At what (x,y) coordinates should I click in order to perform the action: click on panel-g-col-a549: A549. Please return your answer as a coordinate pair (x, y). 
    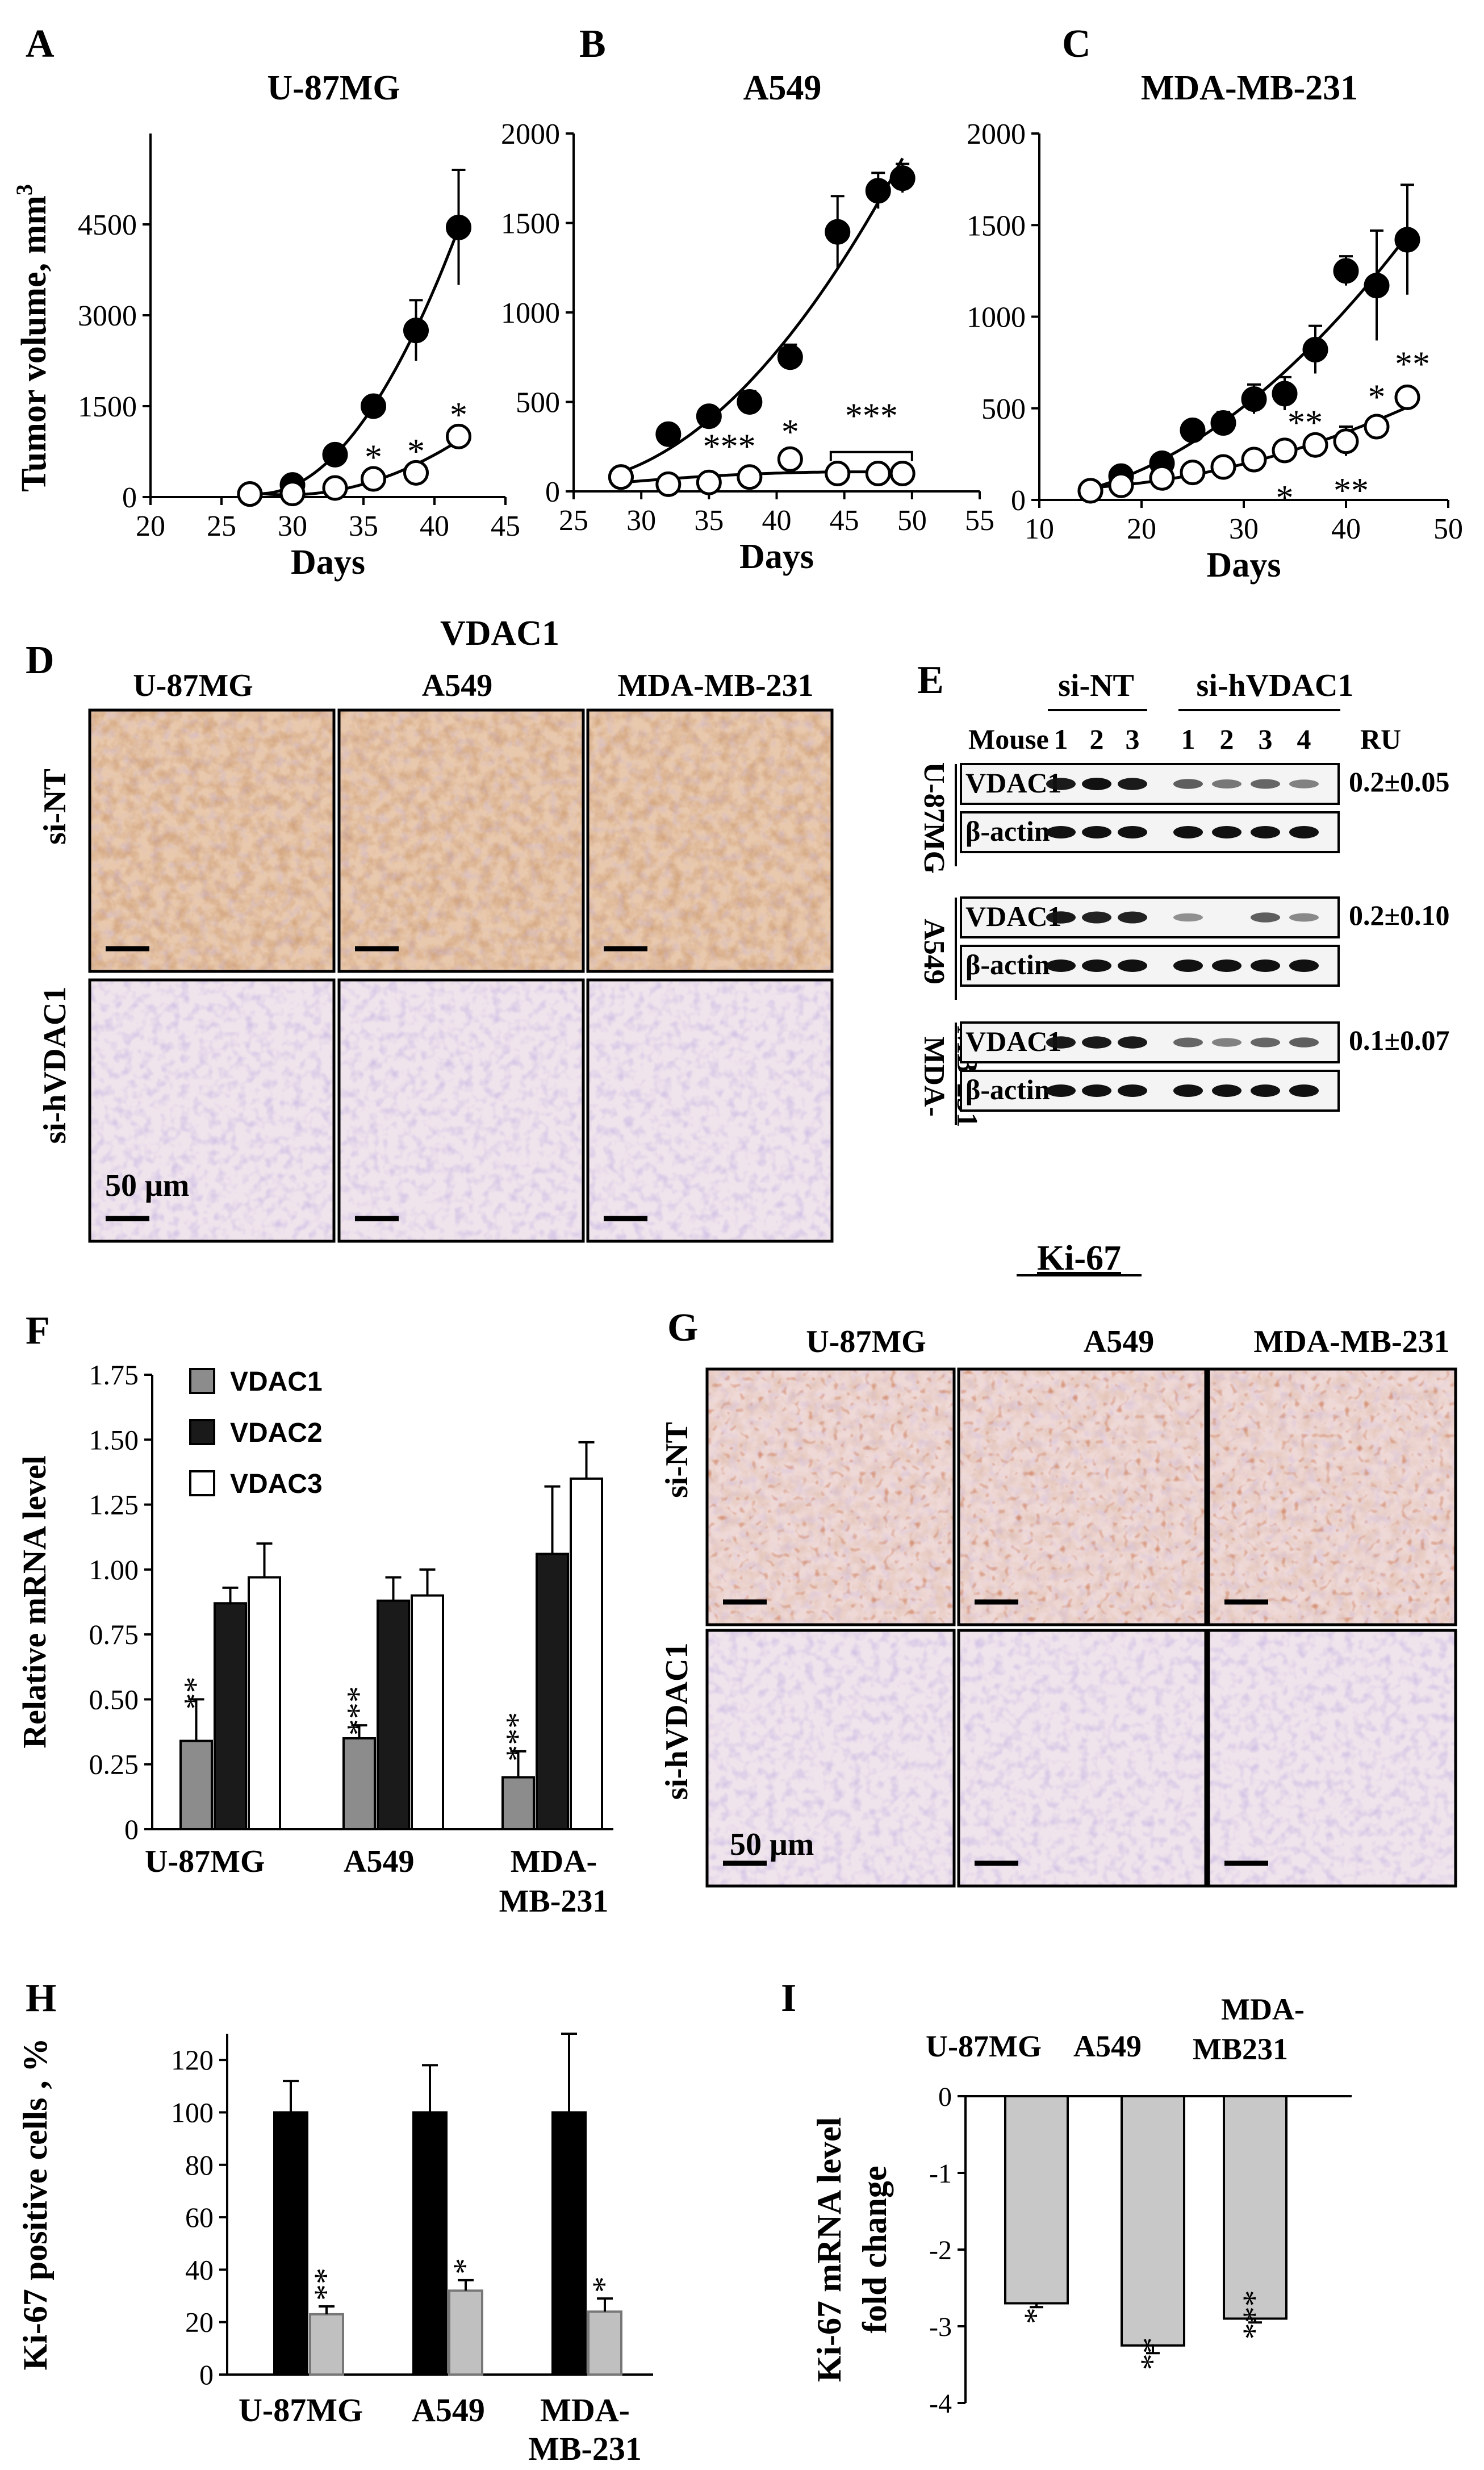
    Looking at the image, I should click on (1119, 1341).